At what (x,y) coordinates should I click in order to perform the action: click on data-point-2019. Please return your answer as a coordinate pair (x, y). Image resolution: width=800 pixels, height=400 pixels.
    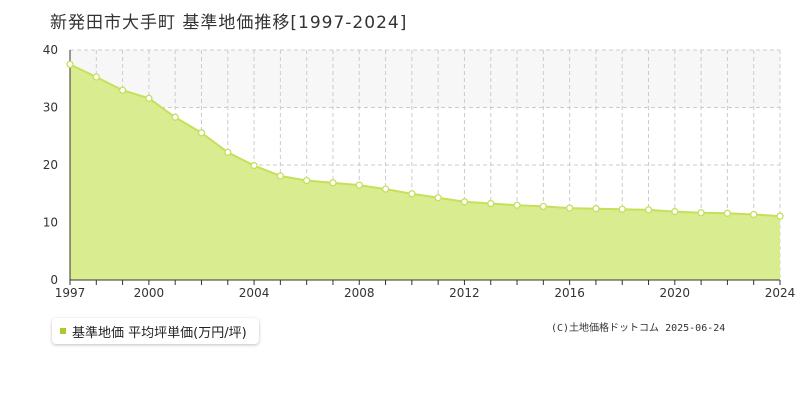
    Looking at the image, I should click on (648, 210).